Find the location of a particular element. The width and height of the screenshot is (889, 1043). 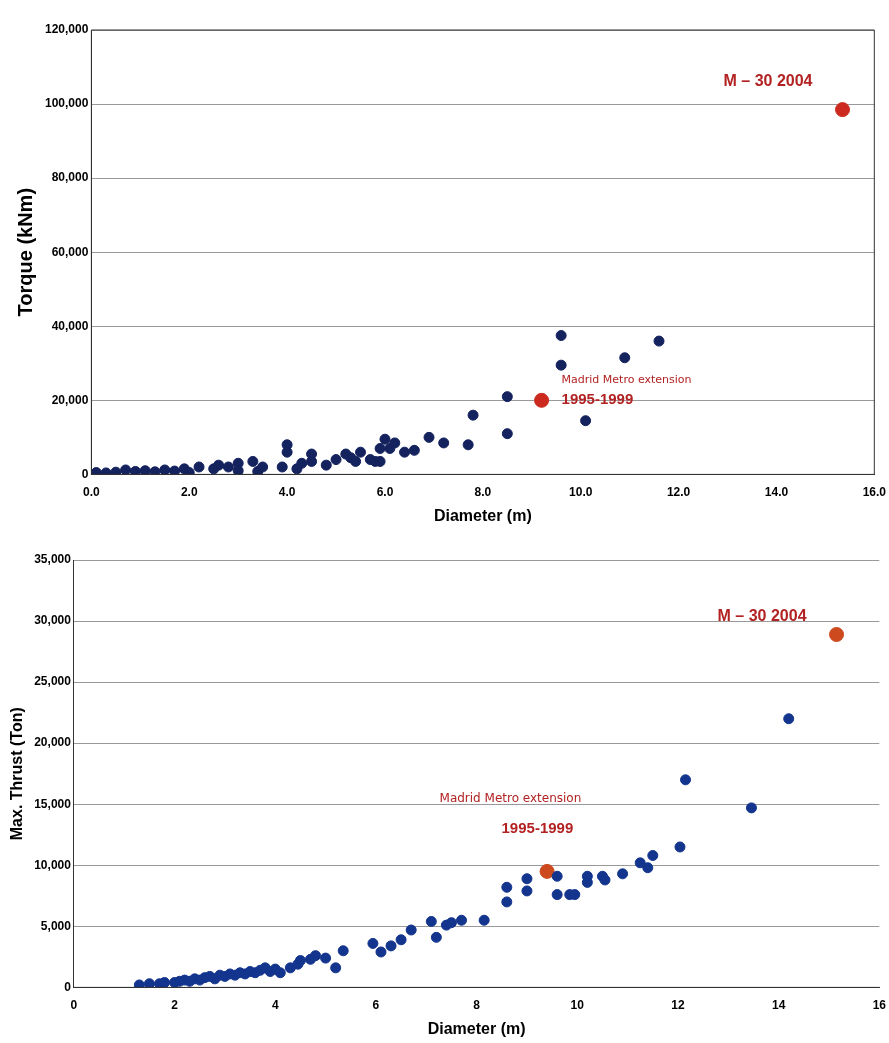

x-tick-label: 6.0 is located at coordinates (385, 491).